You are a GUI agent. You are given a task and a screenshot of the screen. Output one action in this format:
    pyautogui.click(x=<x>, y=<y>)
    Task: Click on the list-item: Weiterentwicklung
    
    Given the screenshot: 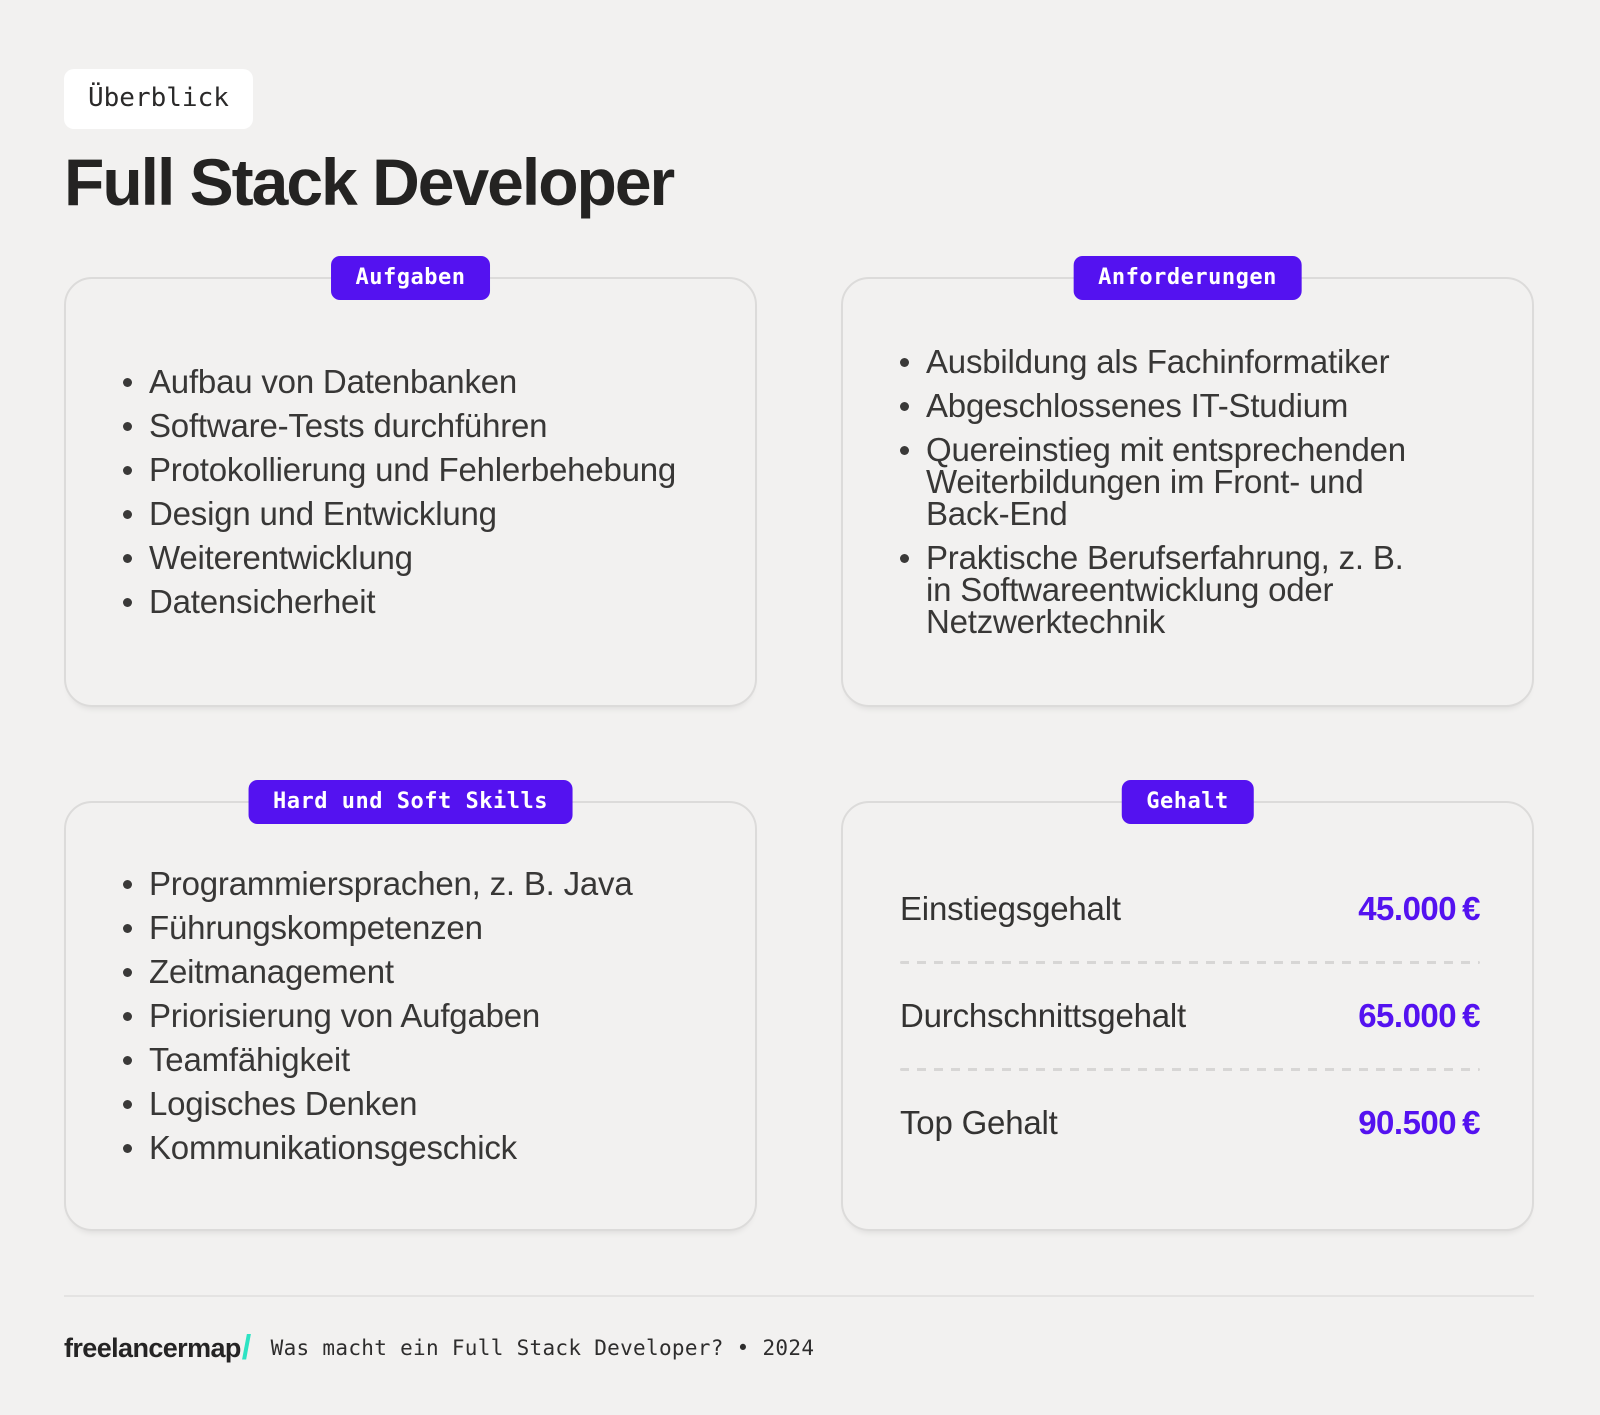 What is the action you would take?
    pyautogui.click(x=416, y=557)
    